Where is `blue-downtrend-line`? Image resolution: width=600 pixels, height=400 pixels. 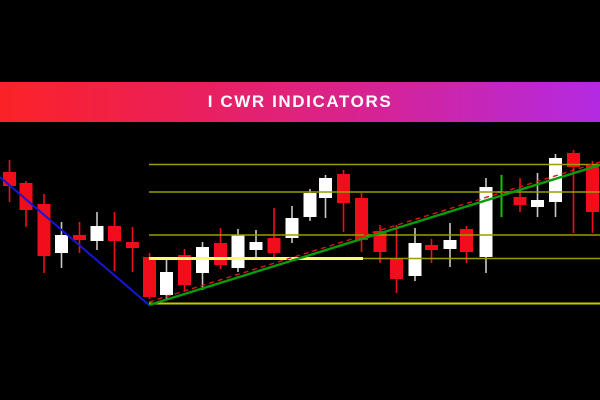
blue-downtrend-line is located at coordinates (75, 241).